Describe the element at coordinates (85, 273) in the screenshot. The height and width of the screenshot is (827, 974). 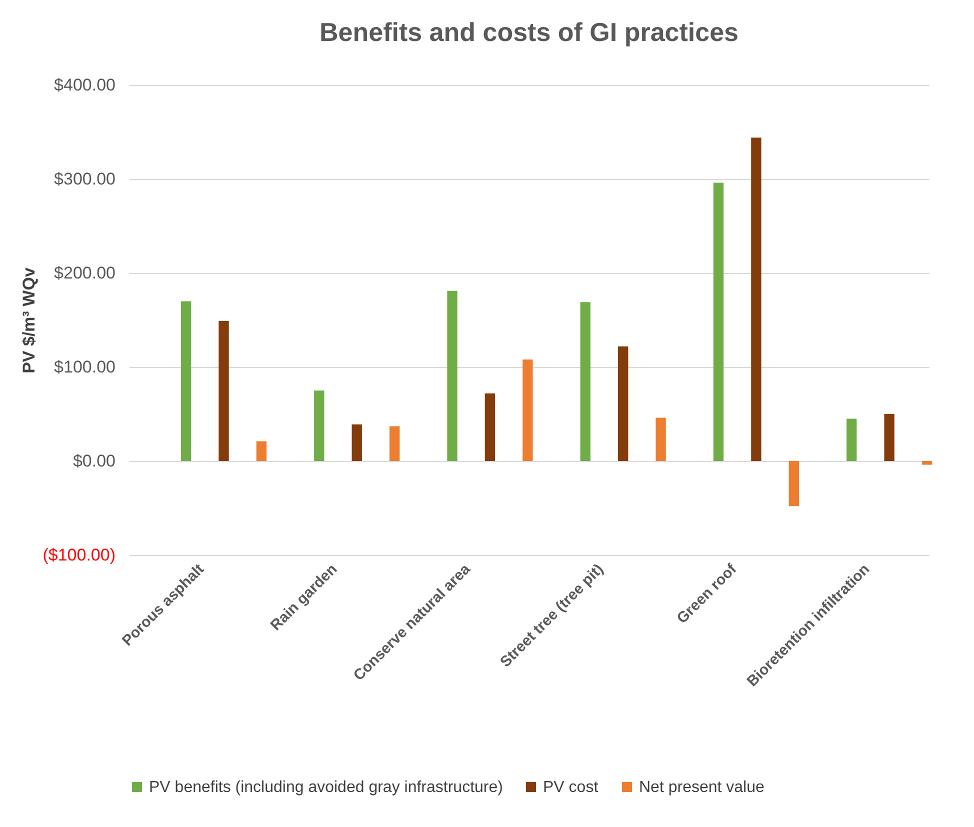
I see `y-tick-label: $200.00` at that location.